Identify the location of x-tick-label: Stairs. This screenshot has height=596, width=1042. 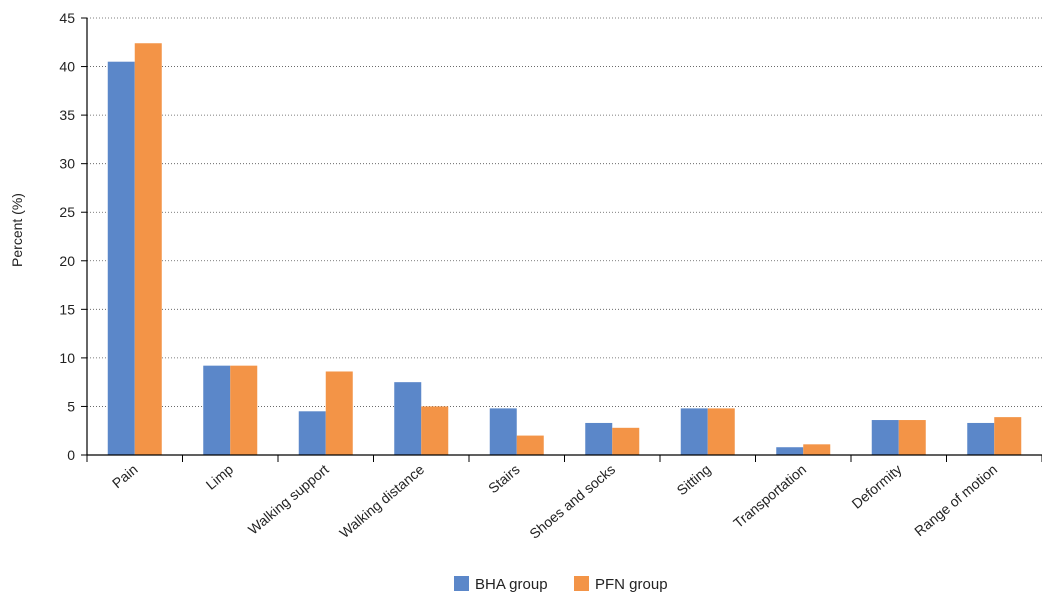
(504, 478).